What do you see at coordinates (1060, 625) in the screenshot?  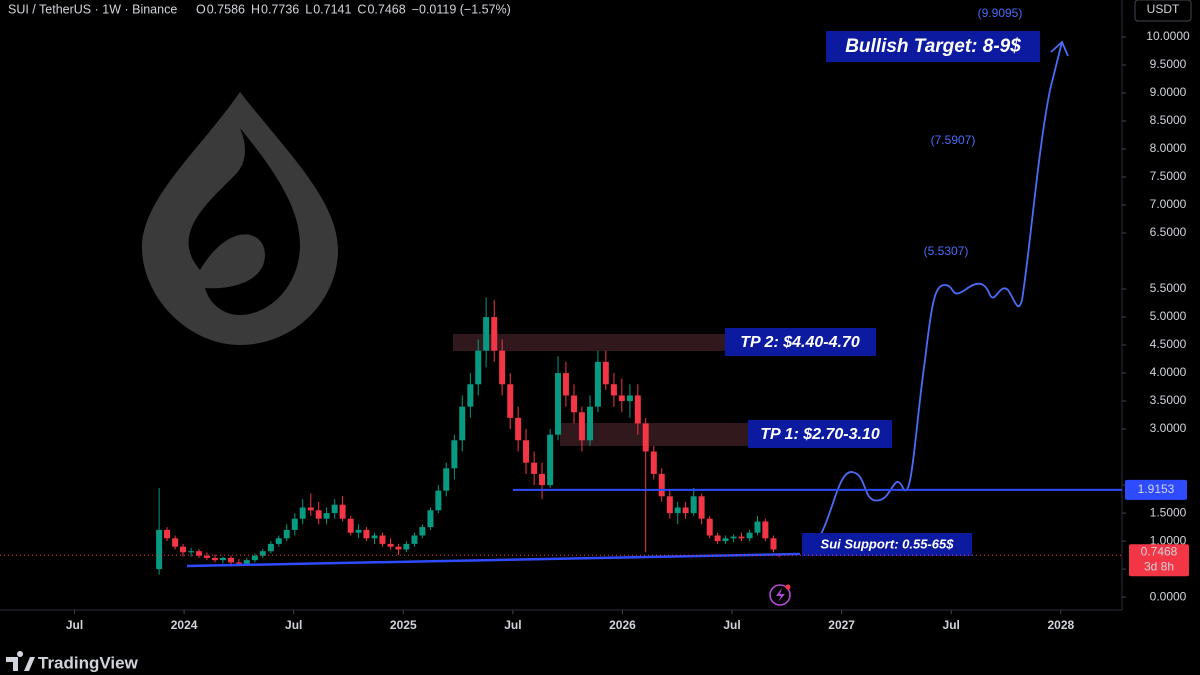 I see `x-tick-label: 2028` at bounding box center [1060, 625].